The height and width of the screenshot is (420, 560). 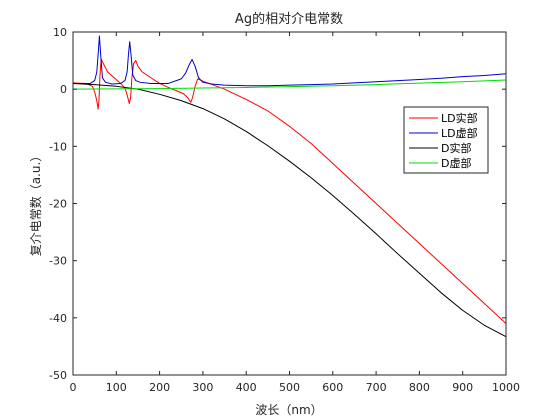 What do you see at coordinates (459, 118) in the screenshot?
I see `legend-label: LD实部` at bounding box center [459, 118].